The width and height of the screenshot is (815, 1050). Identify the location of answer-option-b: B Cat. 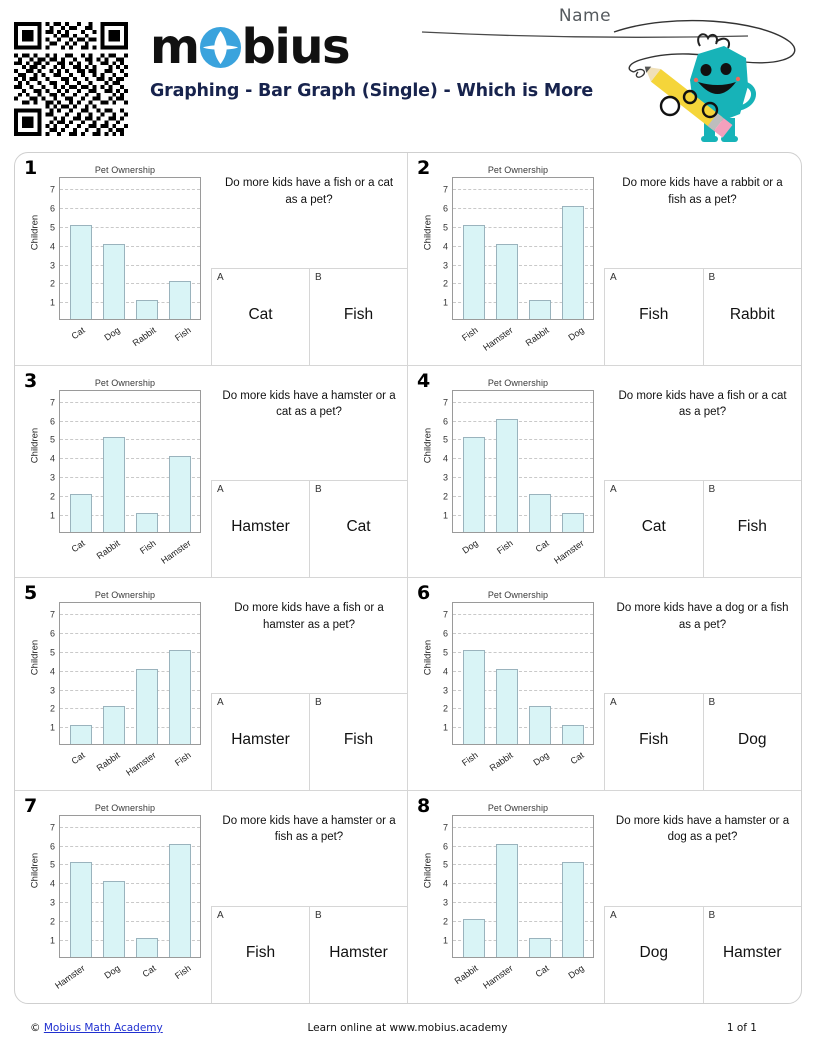
(358, 529).